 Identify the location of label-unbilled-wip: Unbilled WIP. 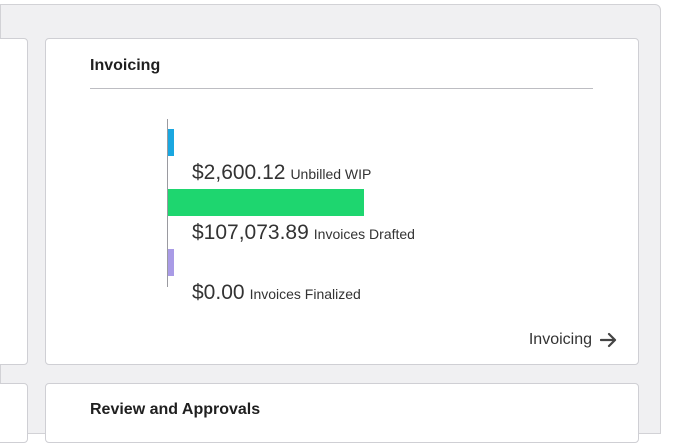
(331, 174).